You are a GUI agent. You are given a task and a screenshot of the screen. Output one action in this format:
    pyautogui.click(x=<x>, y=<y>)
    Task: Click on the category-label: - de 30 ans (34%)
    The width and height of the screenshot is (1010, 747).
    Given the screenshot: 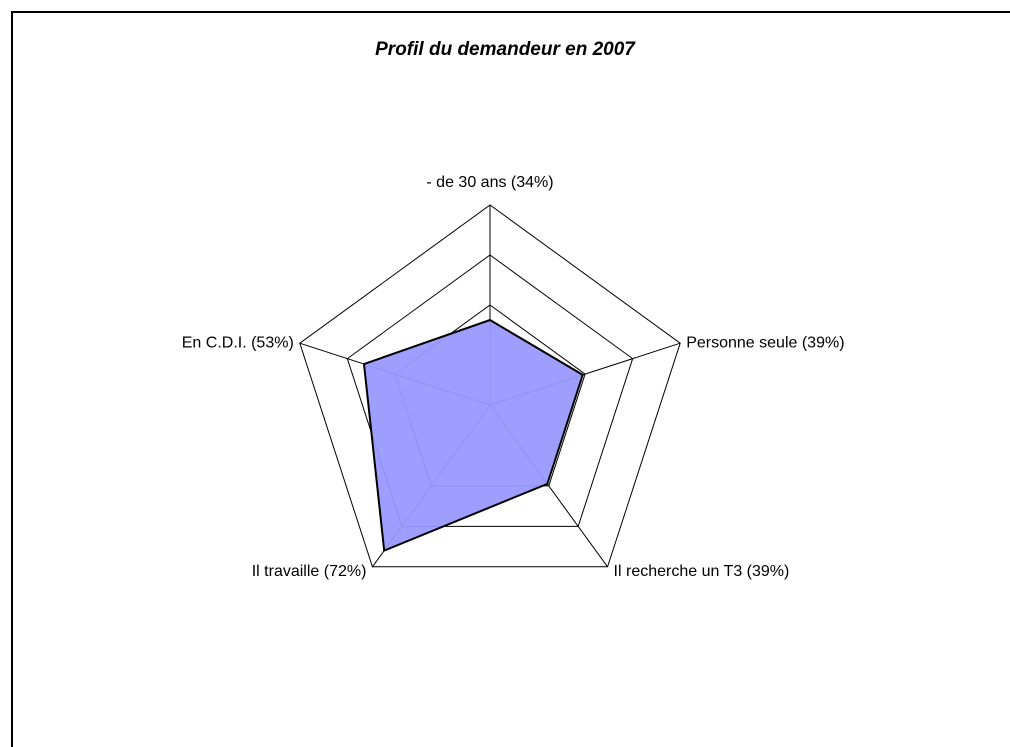 What is the action you would take?
    pyautogui.click(x=489, y=182)
    